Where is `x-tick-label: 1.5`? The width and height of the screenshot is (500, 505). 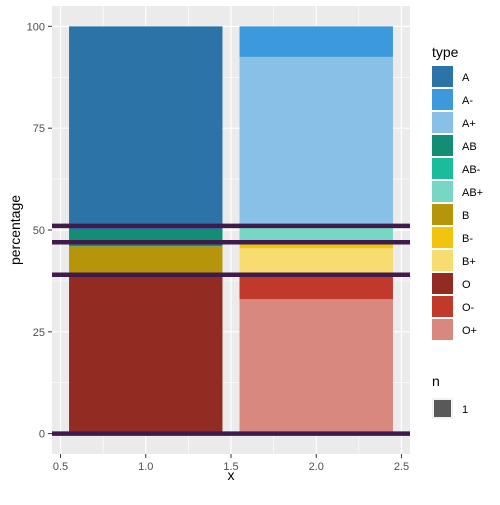
x-tick-label: 1.5 is located at coordinates (230, 467).